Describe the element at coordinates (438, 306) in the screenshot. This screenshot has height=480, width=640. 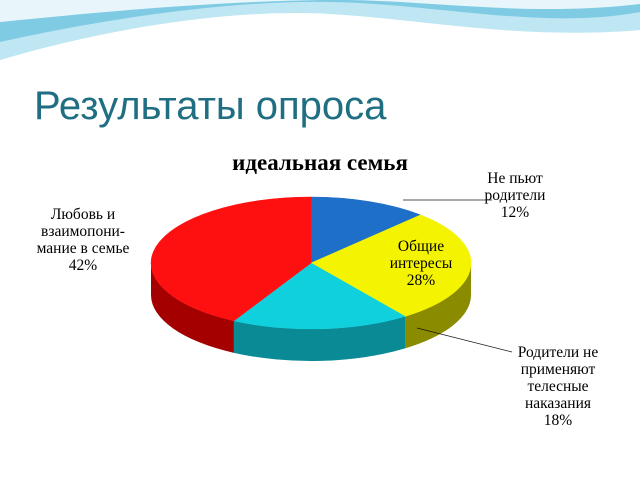
I see `slice-side-obshchie` at that location.